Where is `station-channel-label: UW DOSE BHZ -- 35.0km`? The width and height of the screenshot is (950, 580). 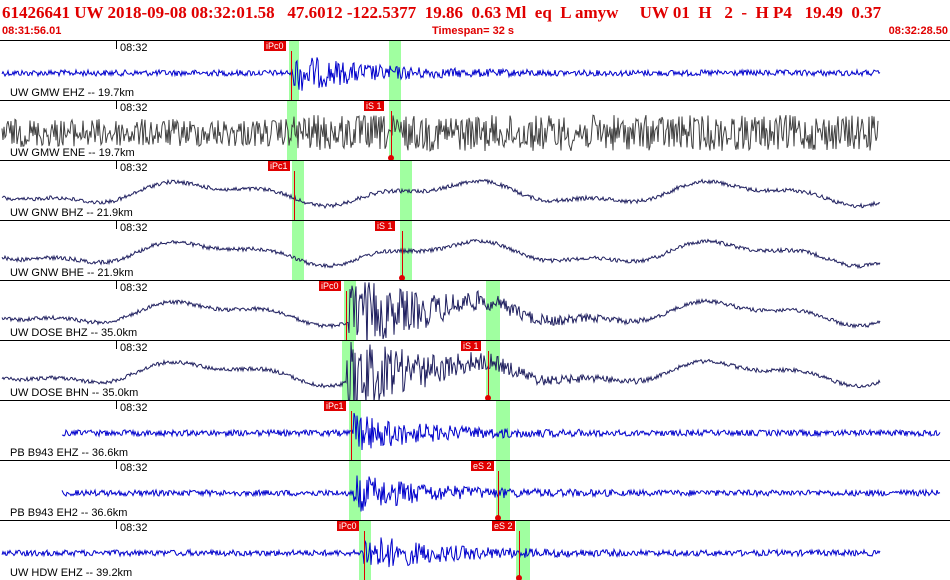
station-channel-label: UW DOSE BHZ -- 35.0km is located at coordinates (74, 333).